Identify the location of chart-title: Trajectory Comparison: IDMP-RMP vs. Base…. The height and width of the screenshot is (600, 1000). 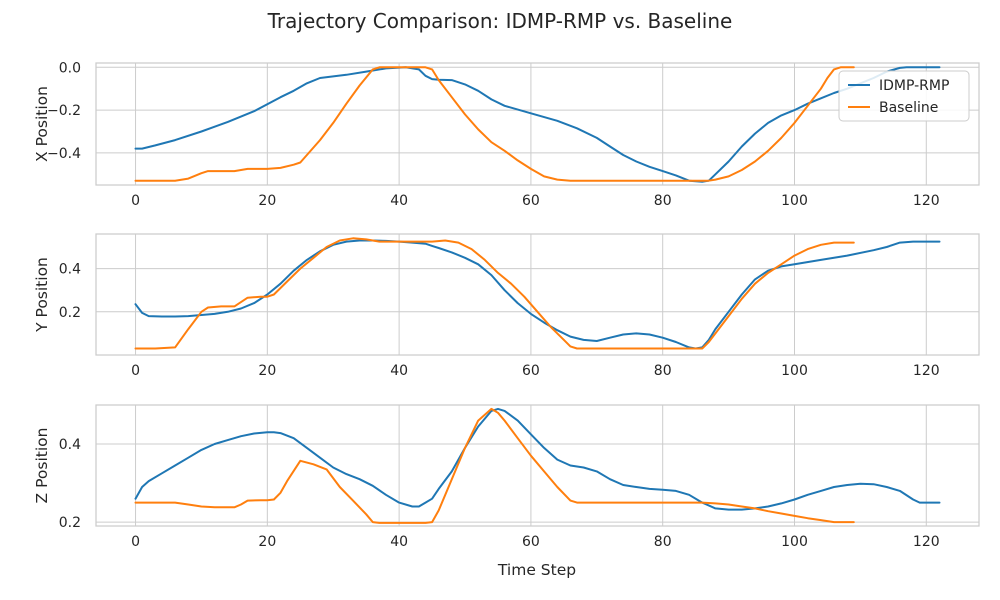
(500, 21).